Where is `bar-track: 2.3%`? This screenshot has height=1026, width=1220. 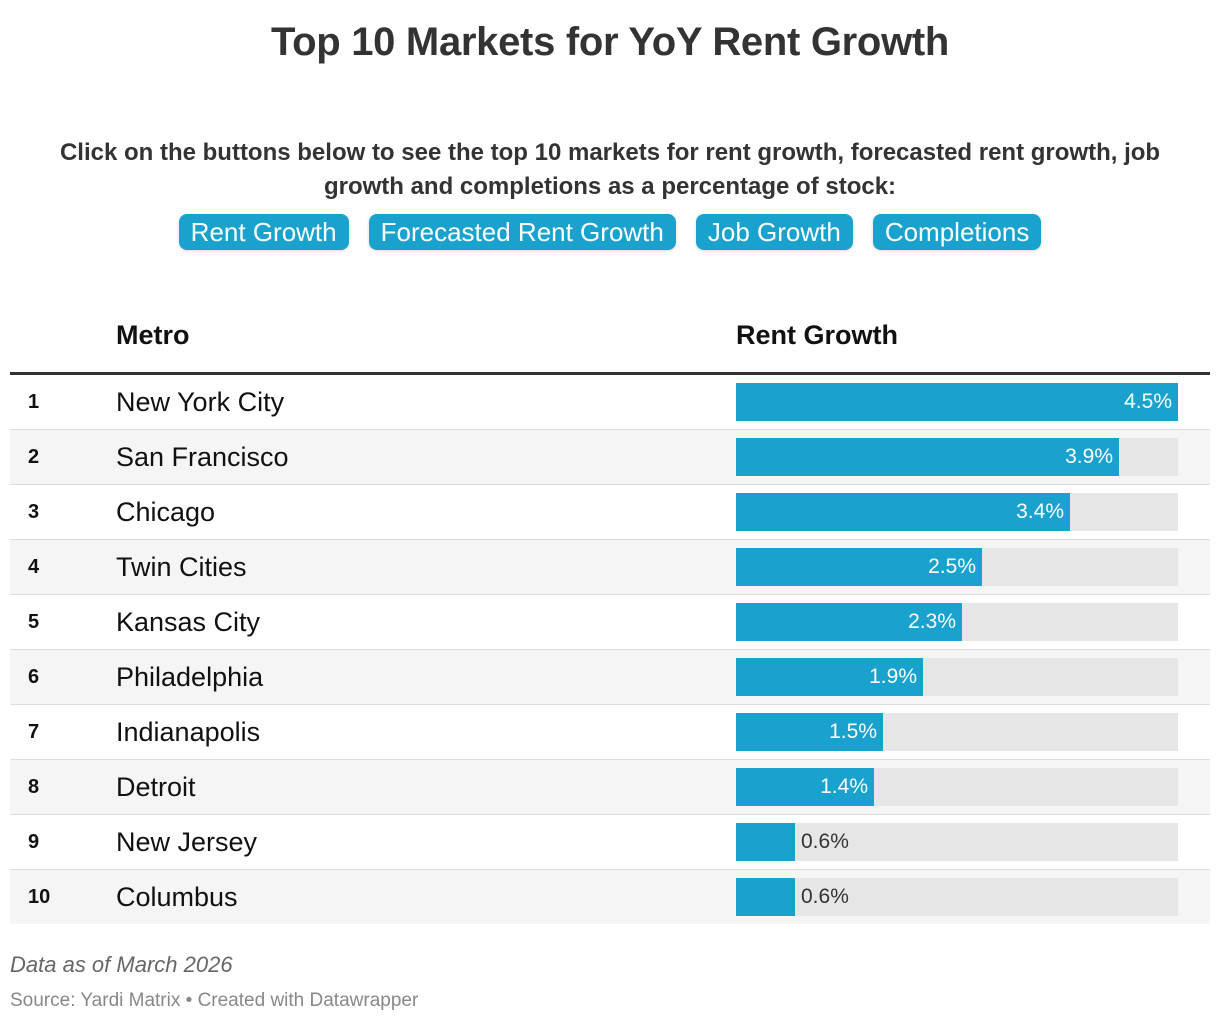
bar-track: 2.3% is located at coordinates (957, 622).